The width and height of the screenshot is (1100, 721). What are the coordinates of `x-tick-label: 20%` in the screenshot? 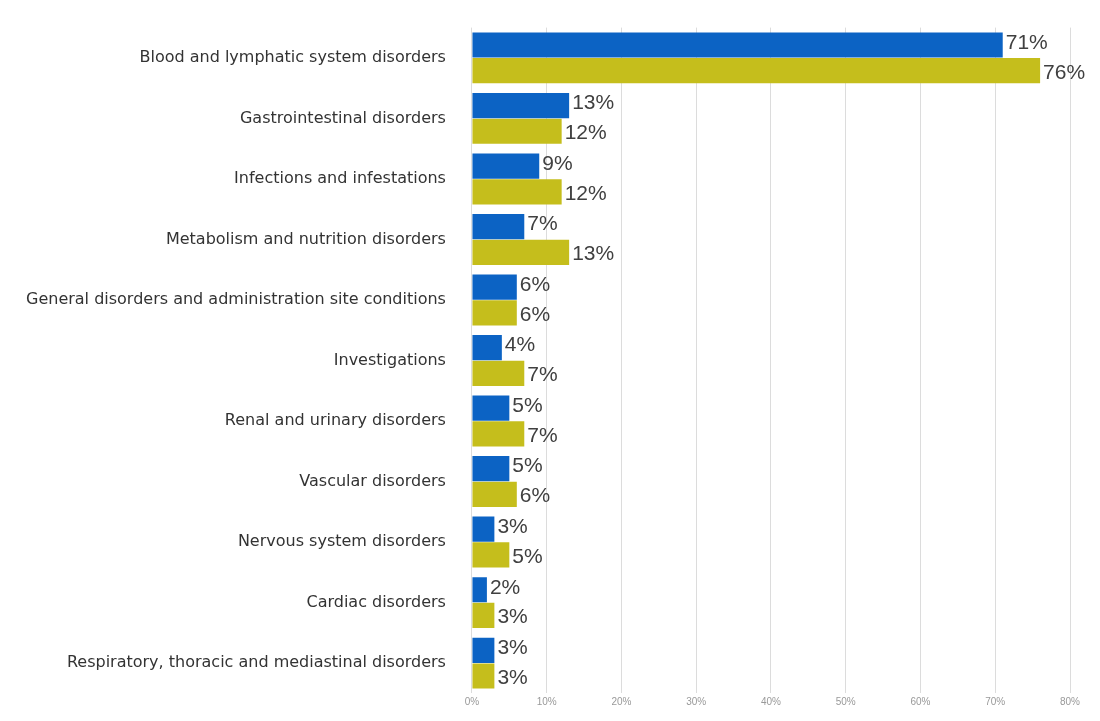 It's located at (621, 702).